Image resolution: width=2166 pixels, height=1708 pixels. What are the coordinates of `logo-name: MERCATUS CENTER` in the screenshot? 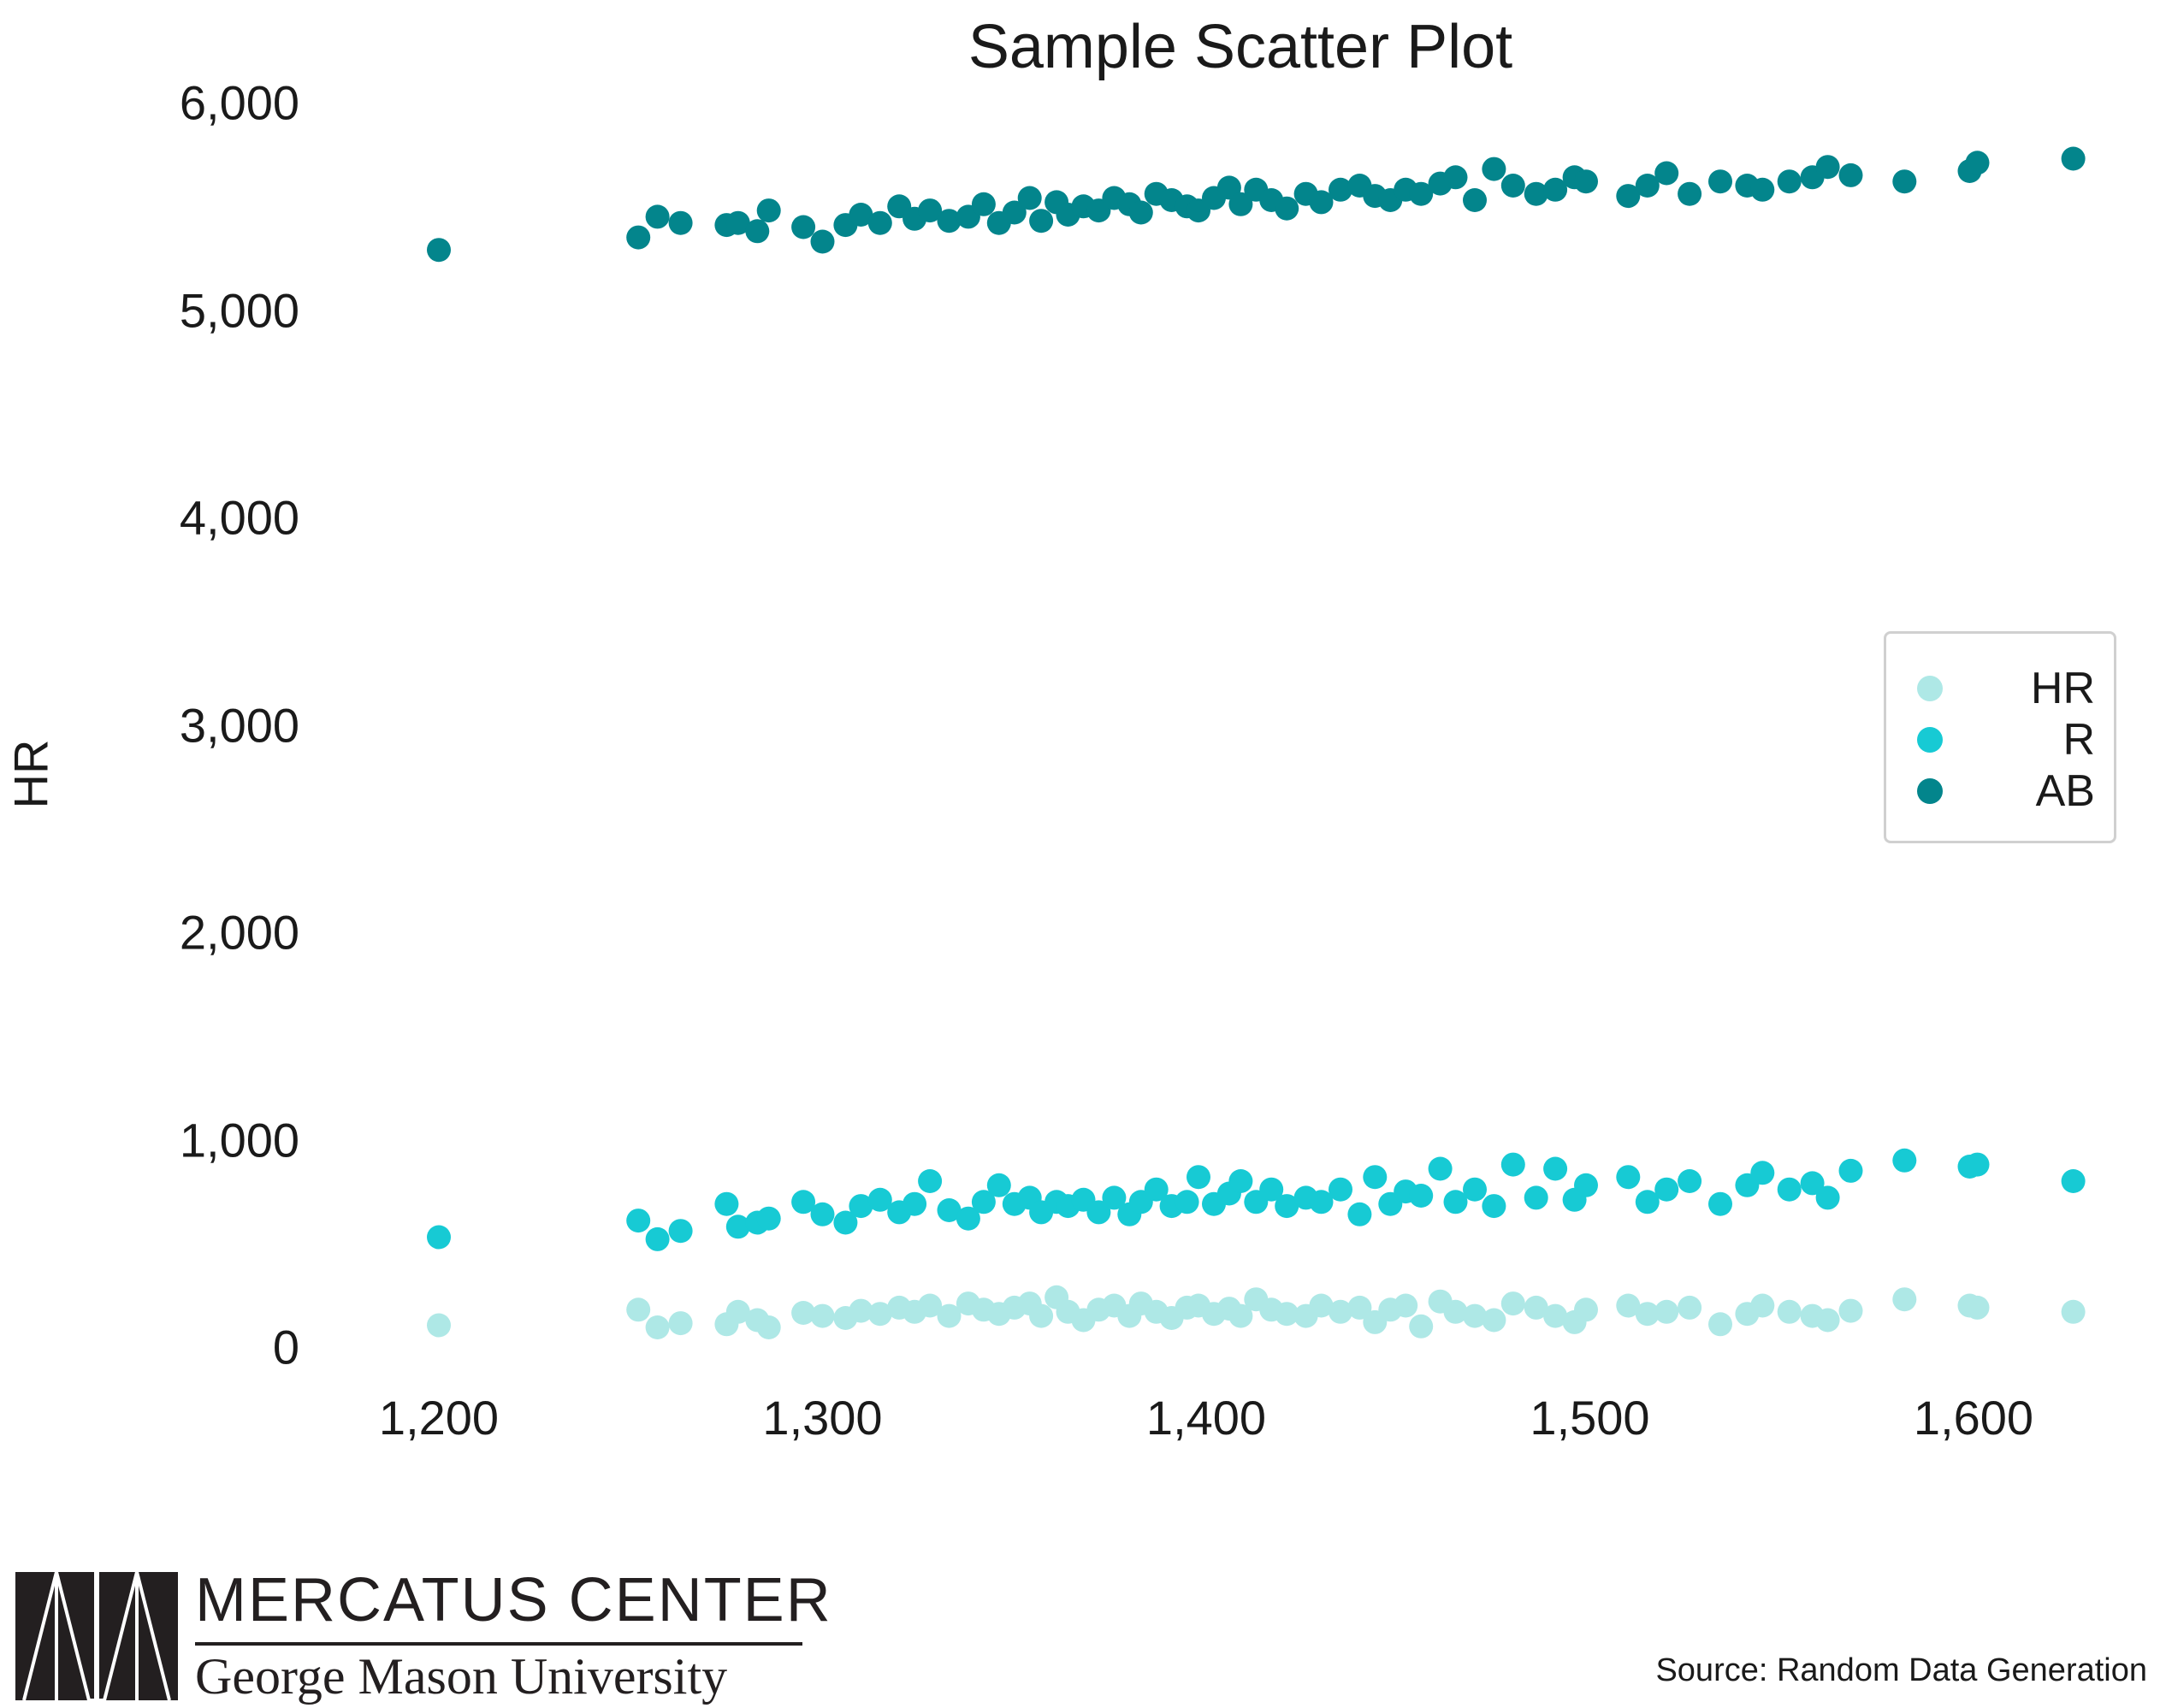 It's located at (513, 1600).